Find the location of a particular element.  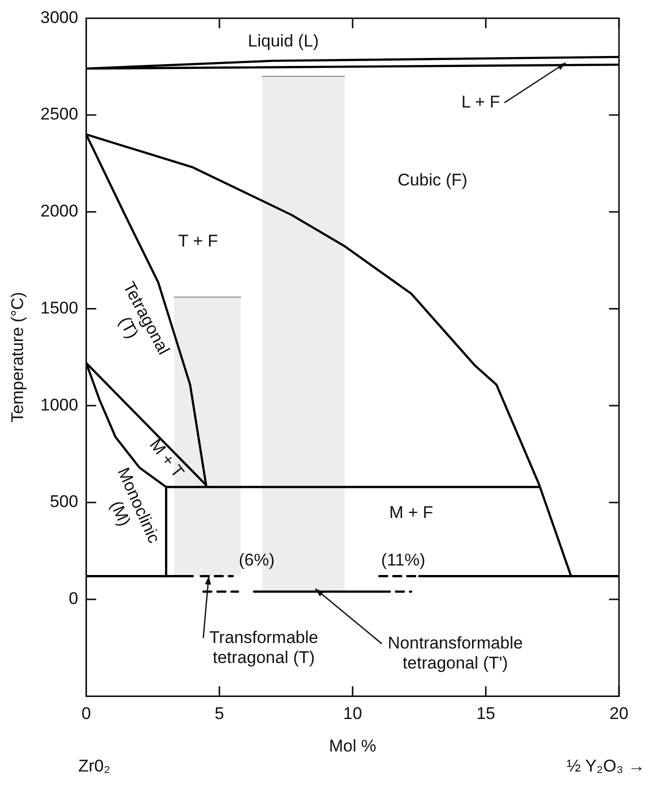

y-tick-label: 3000 is located at coordinates (59, 17).